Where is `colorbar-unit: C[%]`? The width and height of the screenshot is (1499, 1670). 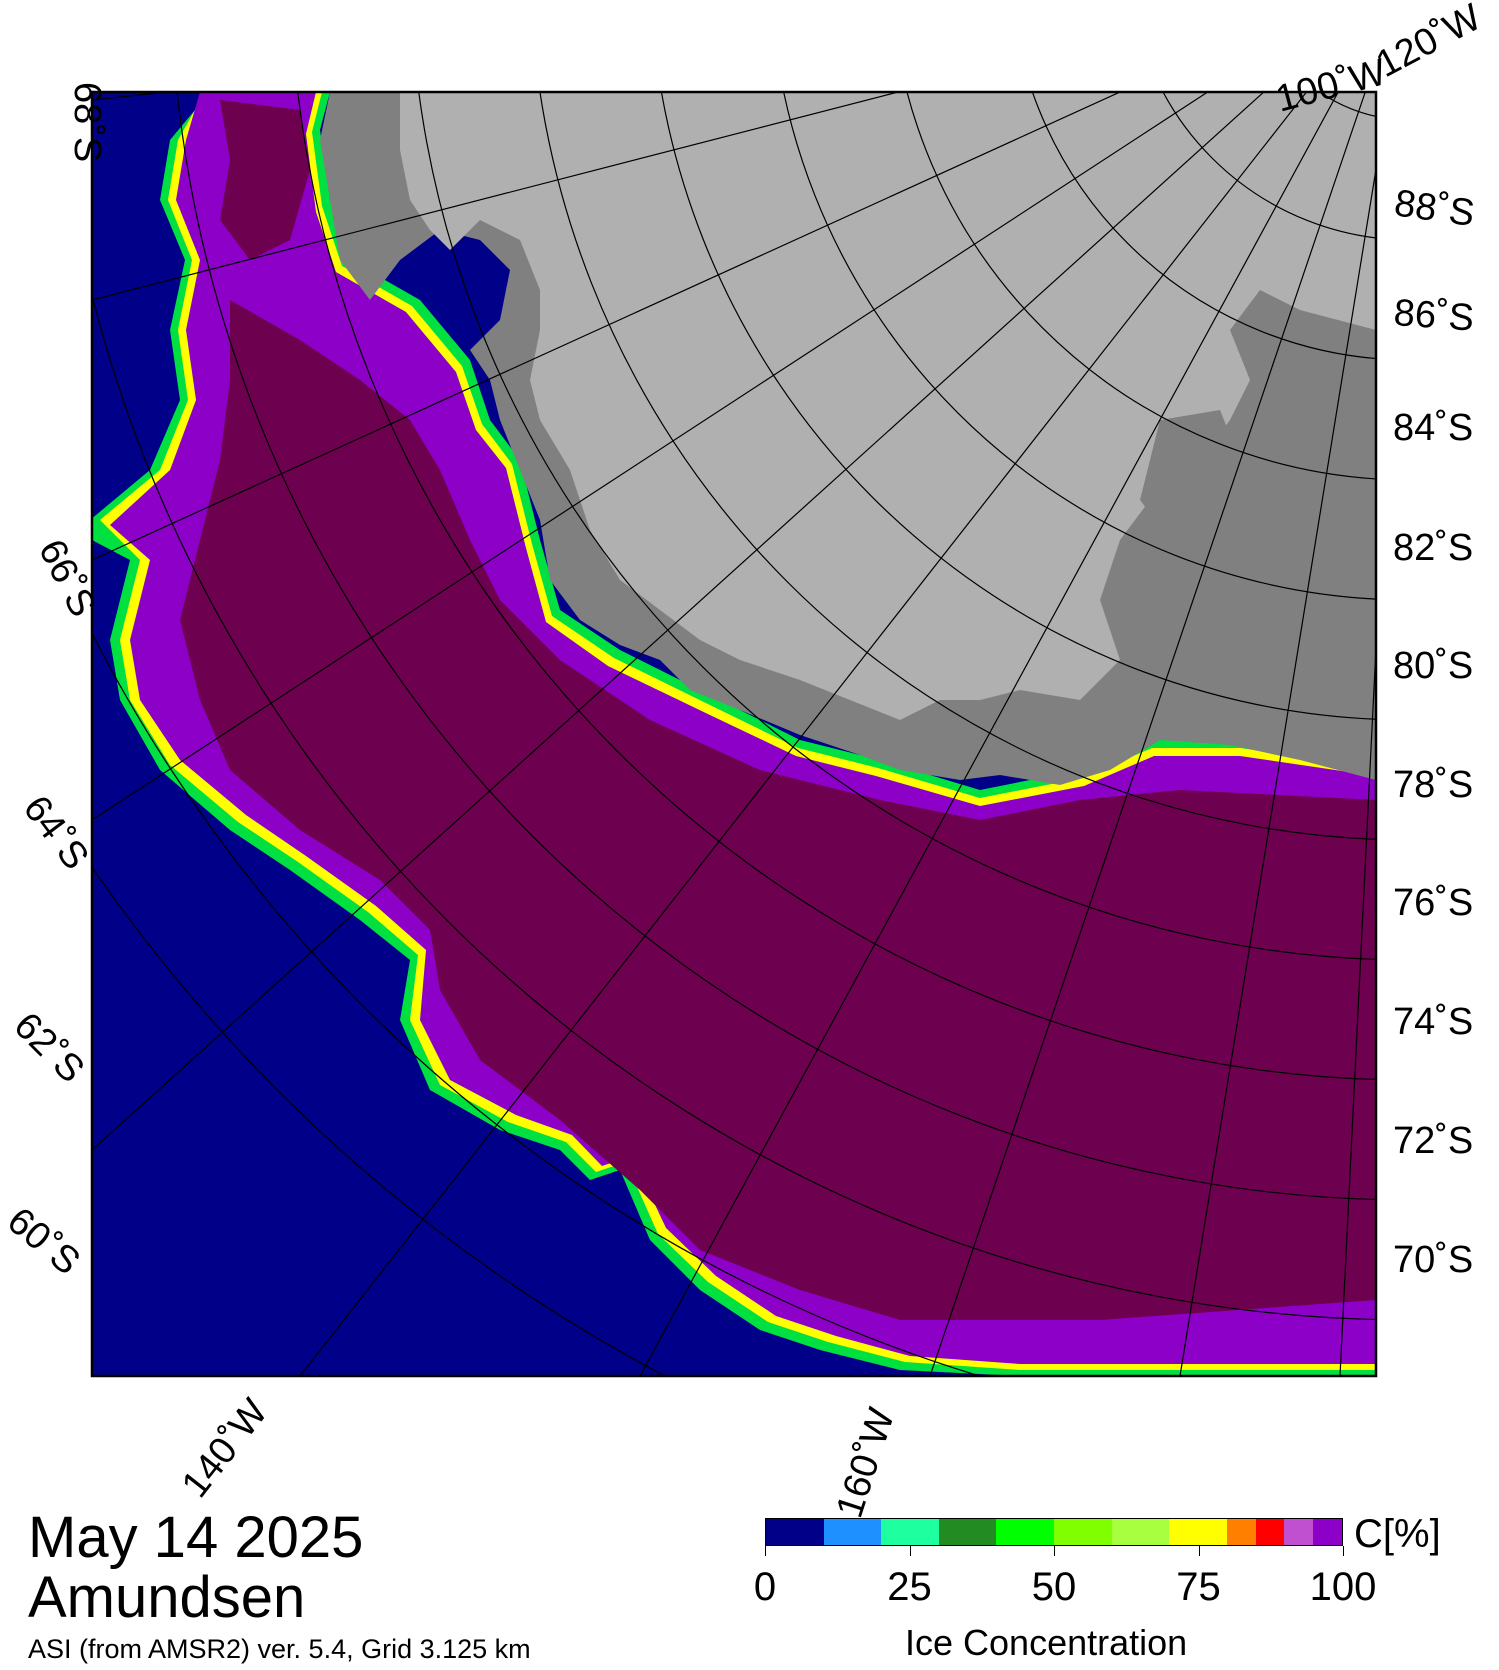
colorbar-unit: C[%] is located at coordinates (1397, 1534).